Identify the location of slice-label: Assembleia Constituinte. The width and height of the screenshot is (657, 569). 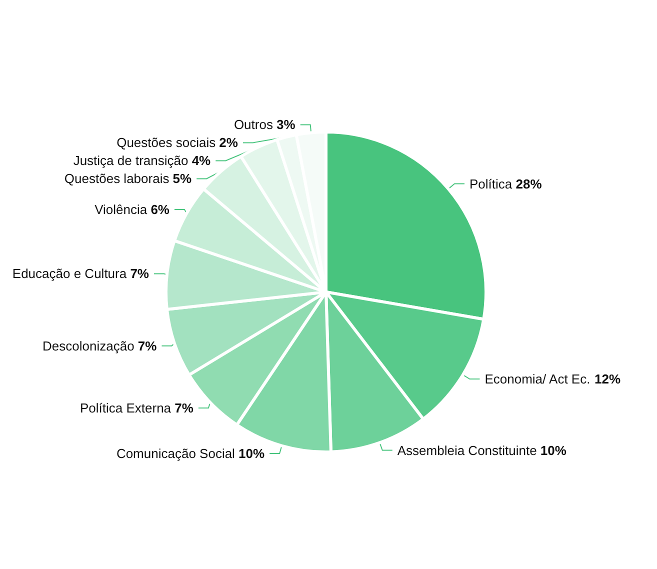
(467, 450).